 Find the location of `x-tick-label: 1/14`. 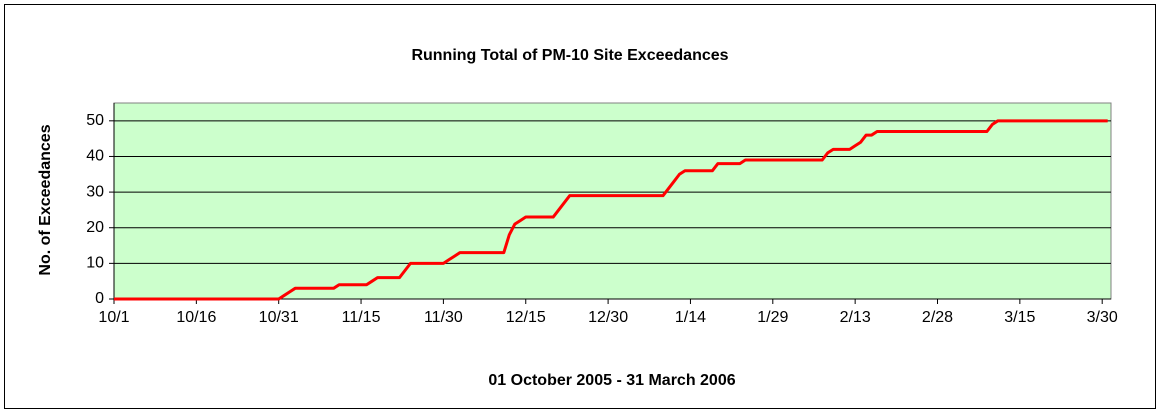

x-tick-label: 1/14 is located at coordinates (690, 317).